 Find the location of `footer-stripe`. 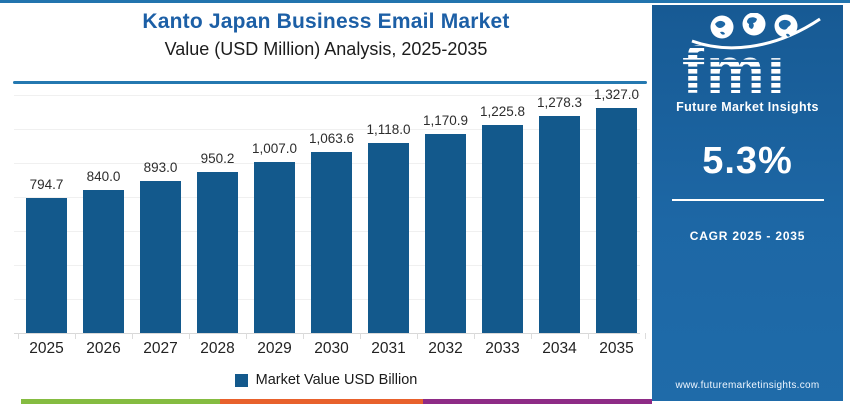

footer-stripe is located at coordinates (336, 401).